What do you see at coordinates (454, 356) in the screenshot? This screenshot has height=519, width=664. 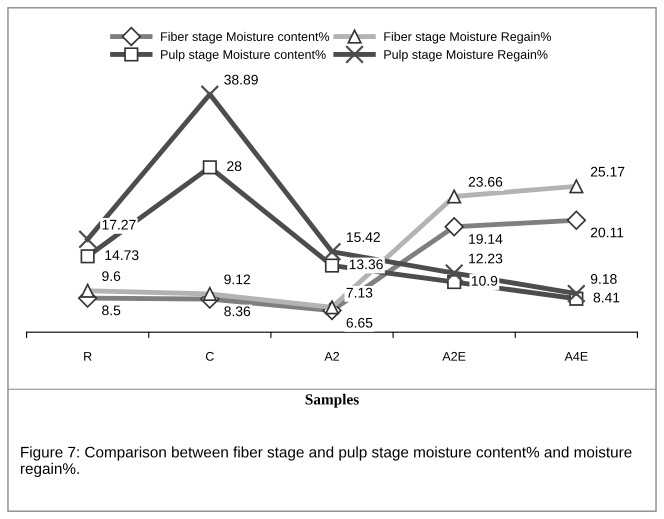 I see `x-tick-label: A2E` at bounding box center [454, 356].